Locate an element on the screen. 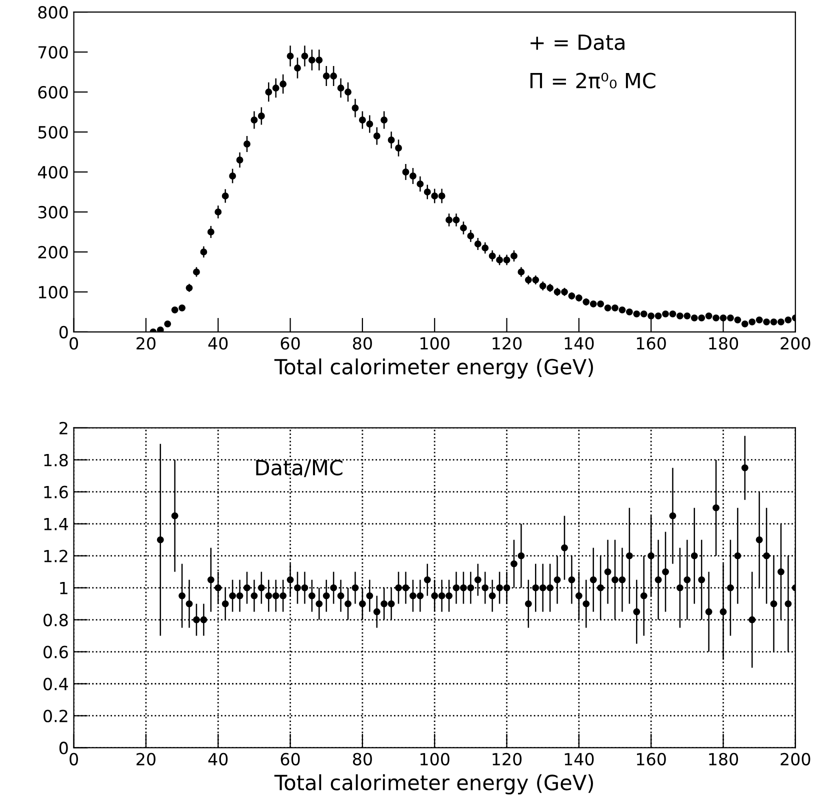 Image resolution: width=820 pixels, height=804 pixels. y-tick-label: 400 is located at coordinates (53, 172).